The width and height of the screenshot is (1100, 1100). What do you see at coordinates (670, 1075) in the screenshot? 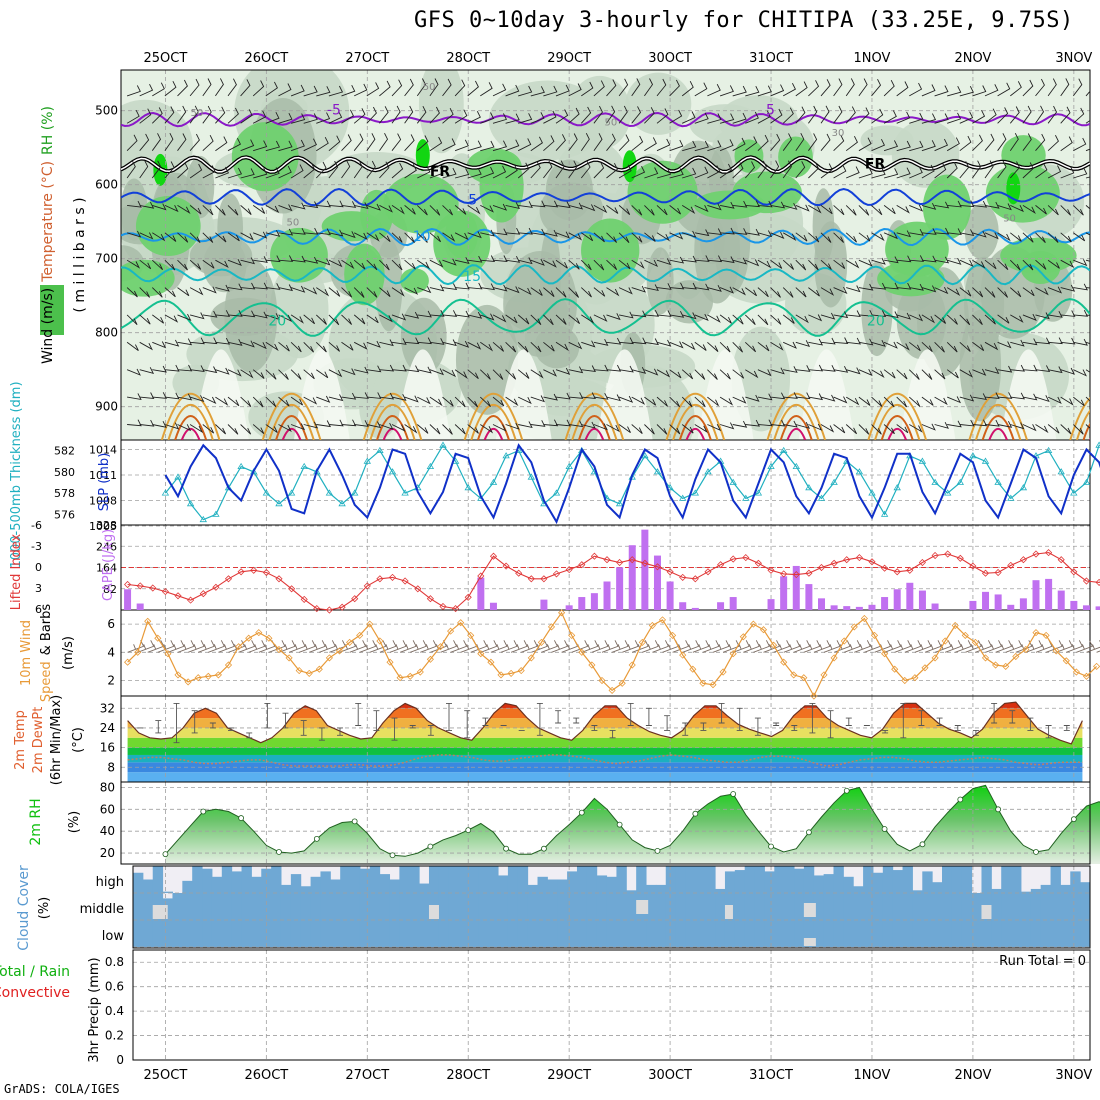
I see `x-tick-label-bottom: 30OCT` at bounding box center [670, 1075].